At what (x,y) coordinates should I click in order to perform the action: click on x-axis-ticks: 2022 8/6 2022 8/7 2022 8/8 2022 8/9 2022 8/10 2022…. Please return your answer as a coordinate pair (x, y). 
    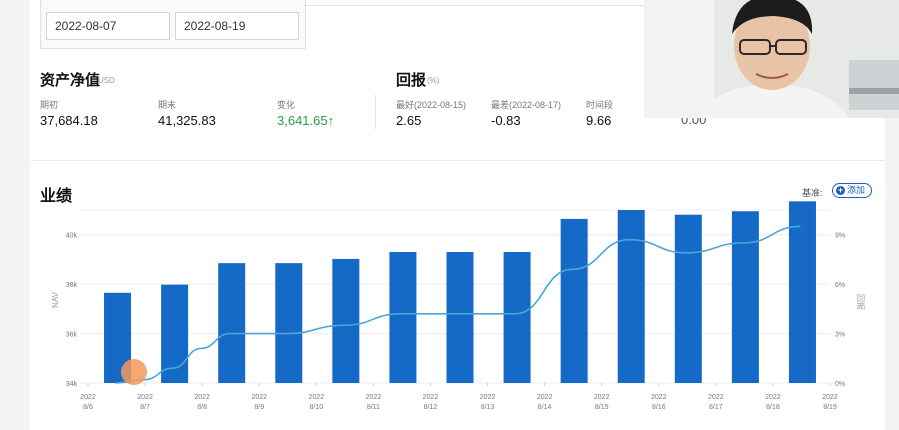
    Looking at the image, I should click on (459, 397).